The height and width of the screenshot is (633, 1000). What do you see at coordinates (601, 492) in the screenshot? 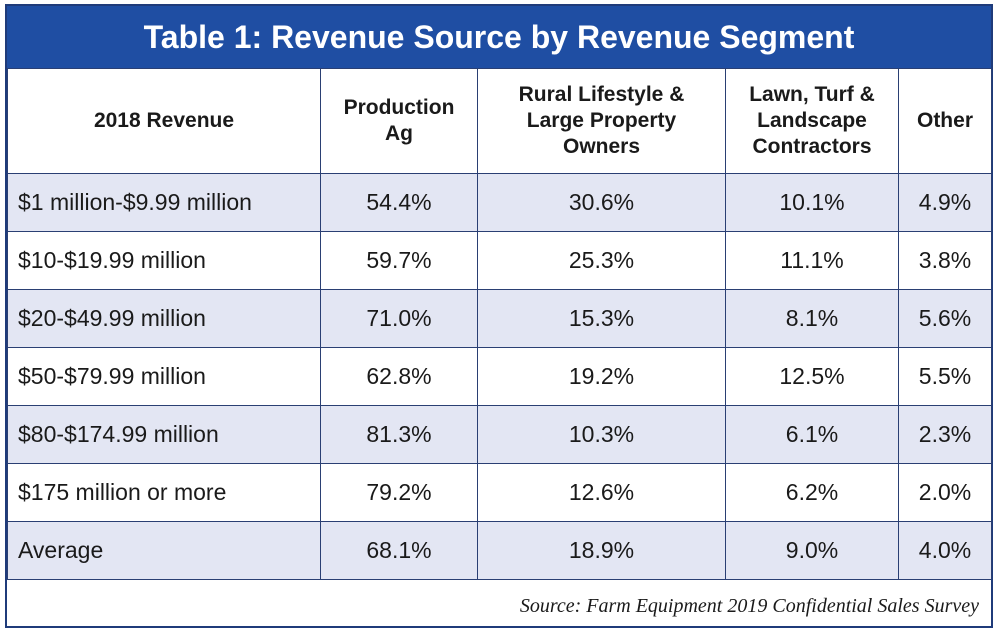
I see `cell-rural-lifestyle: 12.6%` at bounding box center [601, 492].